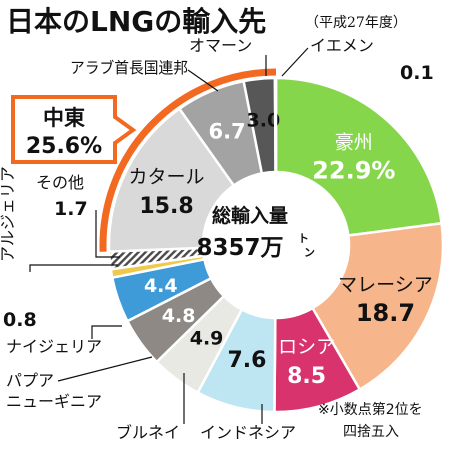 The image size is (450, 450). I want to click on note-line-1: ※小数点第2位を, so click(370, 409).